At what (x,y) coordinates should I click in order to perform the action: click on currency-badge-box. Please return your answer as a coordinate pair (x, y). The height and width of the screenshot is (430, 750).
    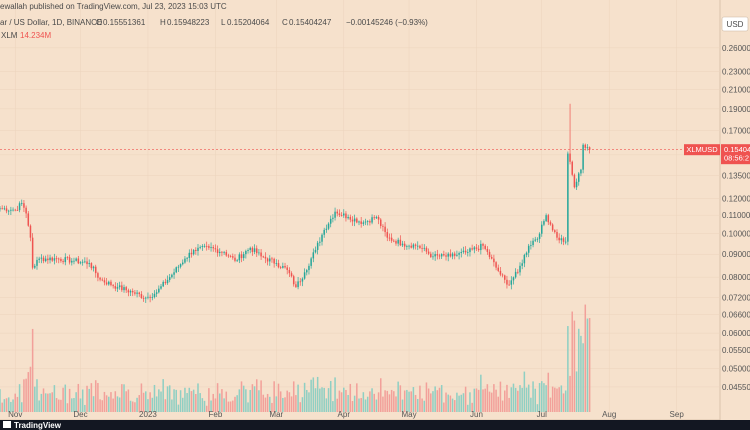
    Looking at the image, I should click on (735, 24).